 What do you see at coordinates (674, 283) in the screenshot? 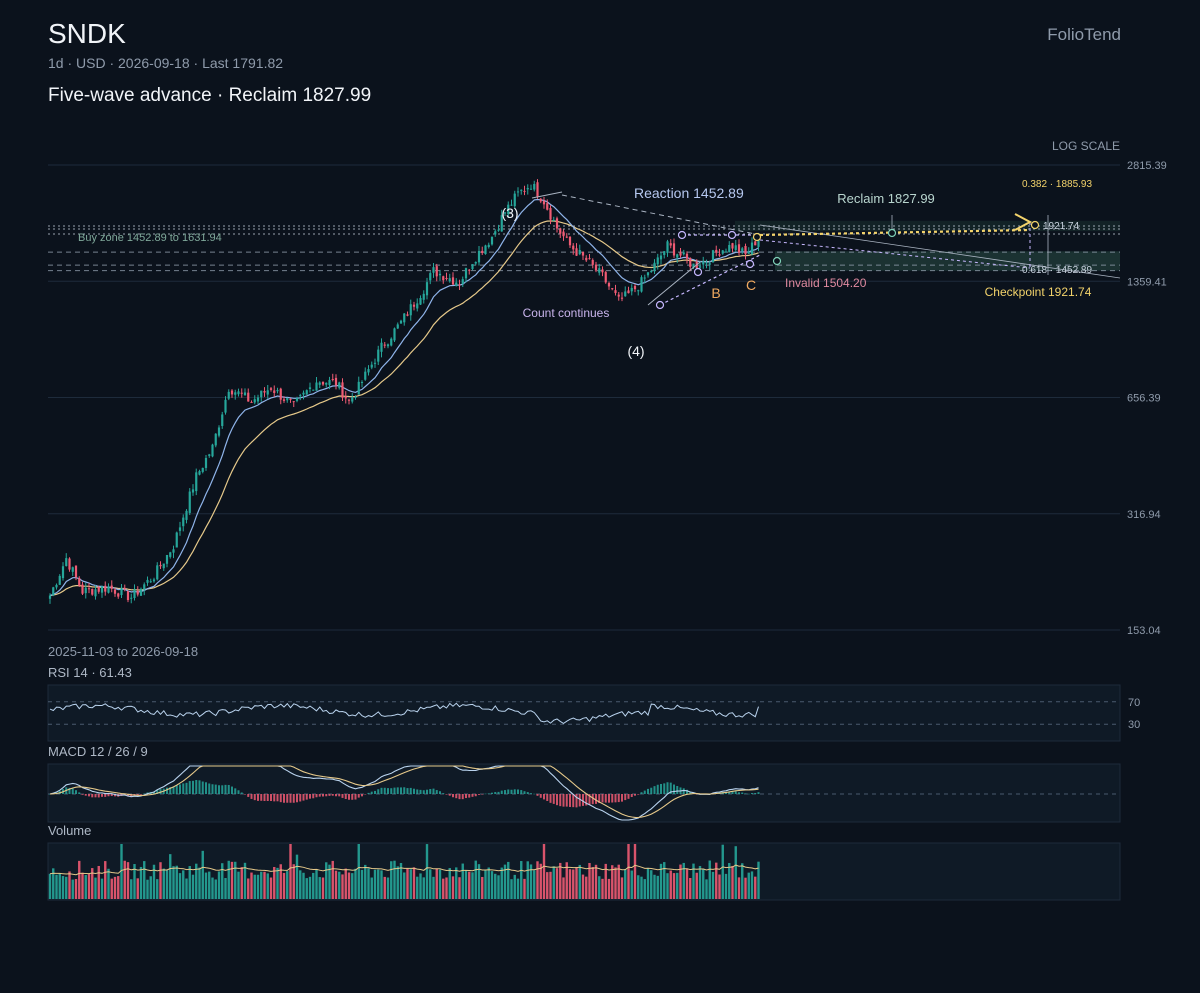
I see `wave-line` at bounding box center [674, 283].